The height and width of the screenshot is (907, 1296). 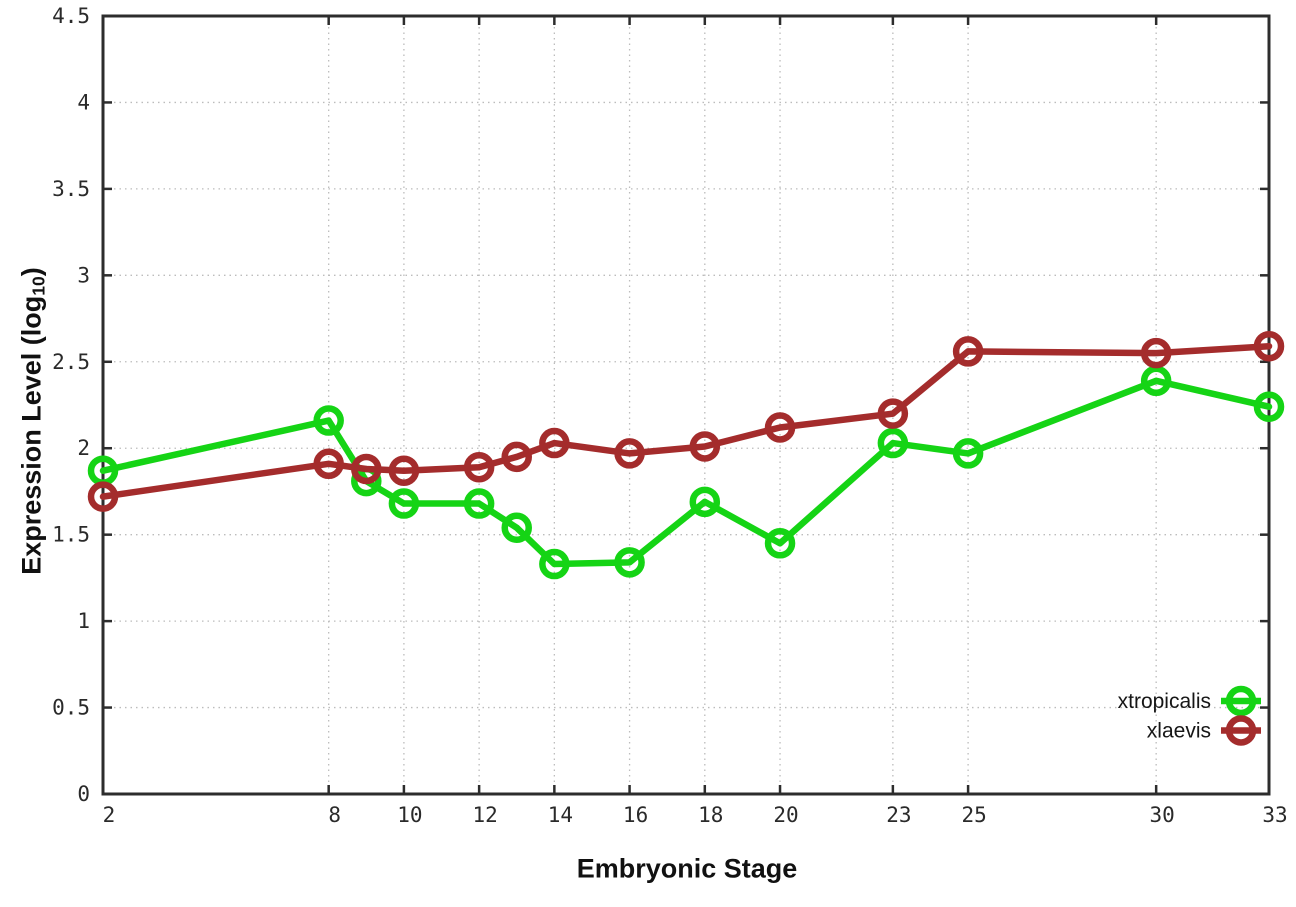 What do you see at coordinates (83, 794) in the screenshot?
I see `y-tick-label: 0` at bounding box center [83, 794].